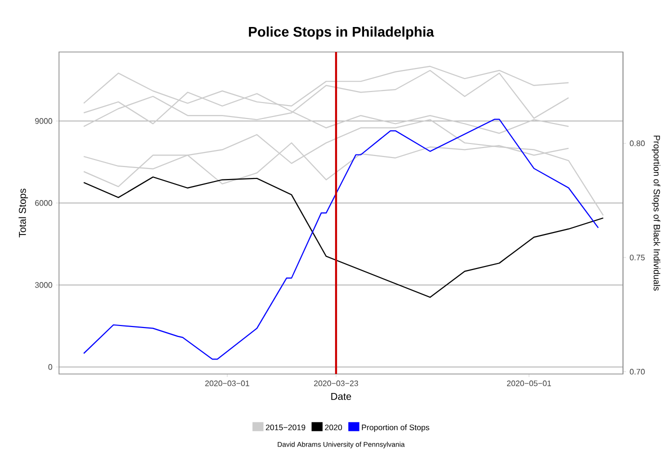  Describe the element at coordinates (656, 213) in the screenshot. I see `y2-axis-title: Proportion of Stops of Black Individuals` at that location.